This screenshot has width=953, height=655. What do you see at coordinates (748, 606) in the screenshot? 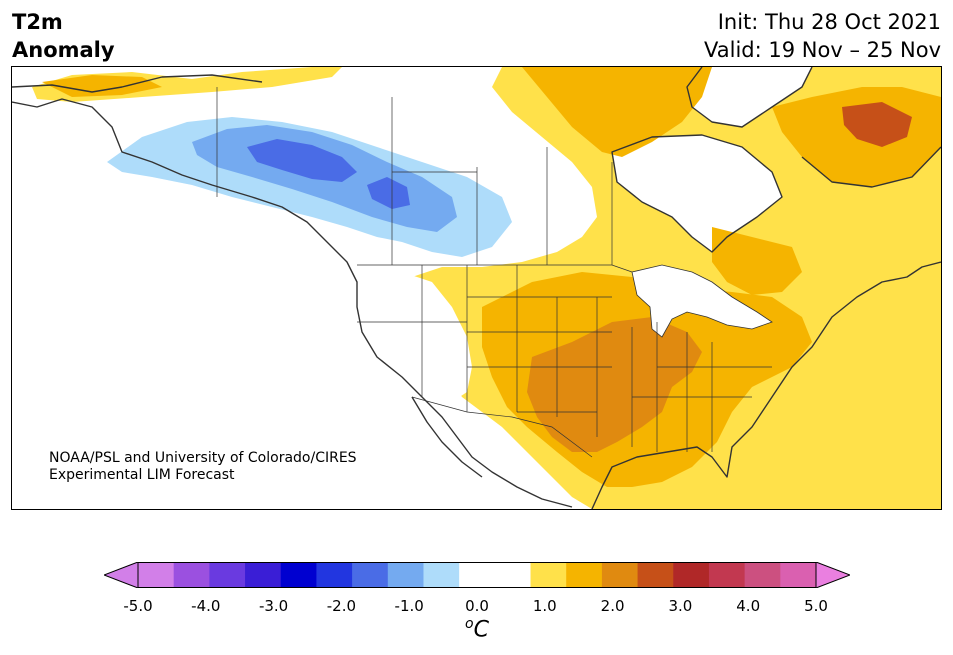
I see `colorbar-tick-label: 4.0` at bounding box center [748, 606].